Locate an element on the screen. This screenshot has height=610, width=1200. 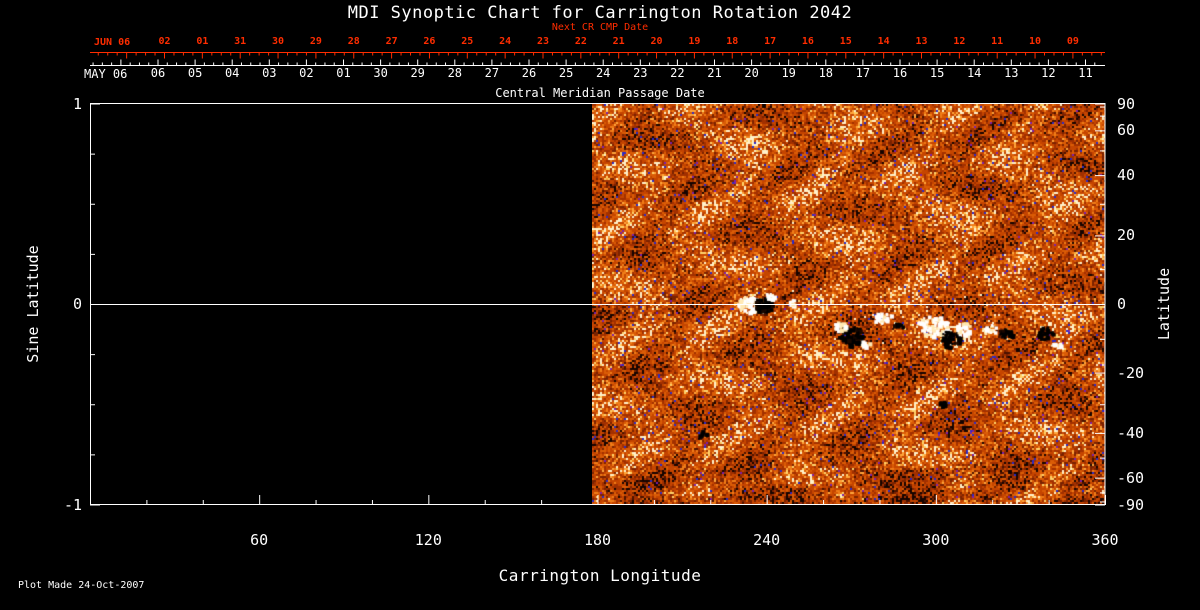
sine-latitude-tick-label: 1 is located at coordinates (77, 103).